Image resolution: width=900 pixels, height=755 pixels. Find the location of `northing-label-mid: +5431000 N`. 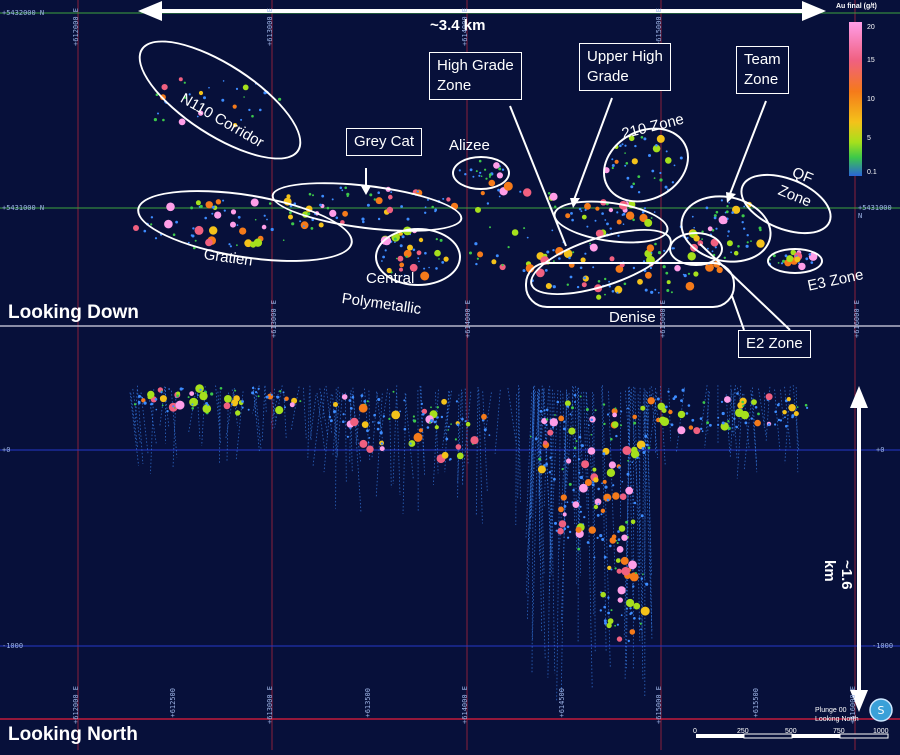

northing-label-mid: +5431000 N is located at coordinates (23, 208).